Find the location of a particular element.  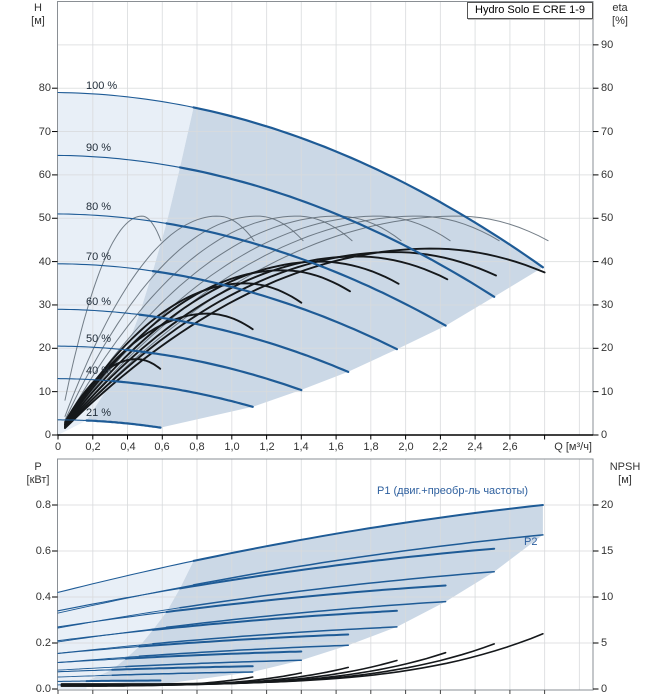

npsh-axis-tick-label: 10 is located at coordinates (607, 597).